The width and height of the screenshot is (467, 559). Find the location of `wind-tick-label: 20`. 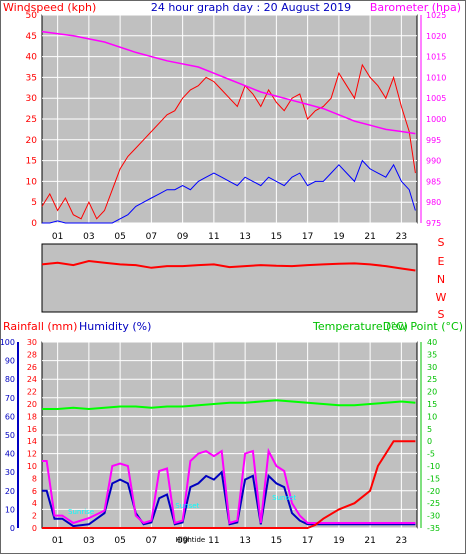

wind-tick-label: 20 is located at coordinates (32, 141).